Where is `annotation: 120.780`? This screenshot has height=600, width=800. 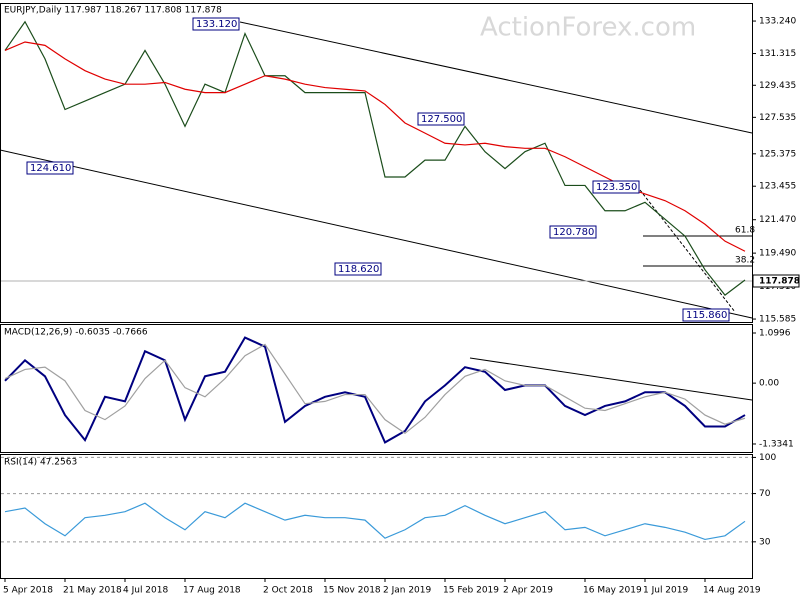
annotation: 120.780 is located at coordinates (573, 232).